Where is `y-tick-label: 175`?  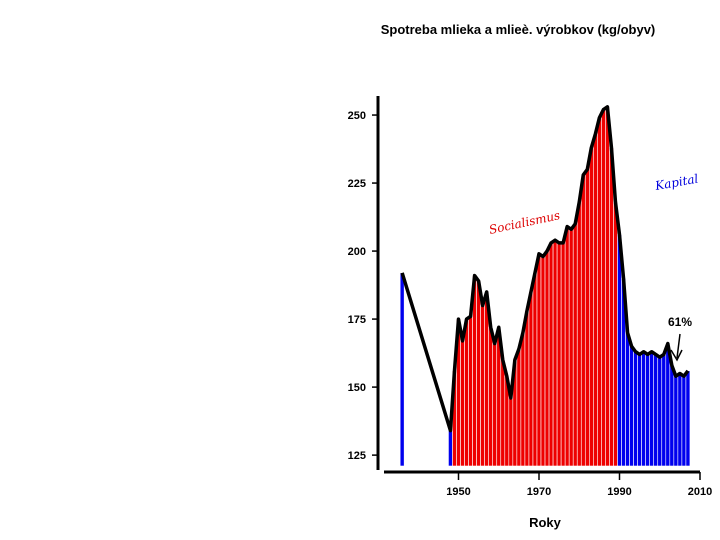 y-tick-label: 175 is located at coordinates (357, 320).